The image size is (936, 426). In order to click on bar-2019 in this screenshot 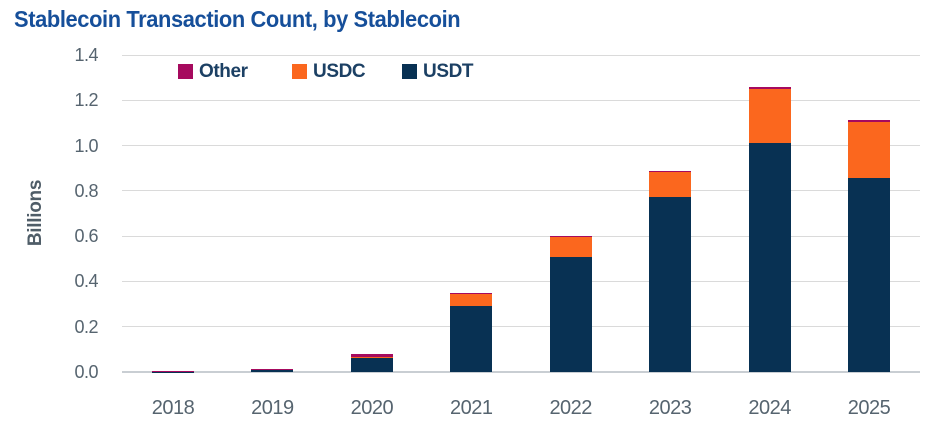, I will do `click(272, 213)`.